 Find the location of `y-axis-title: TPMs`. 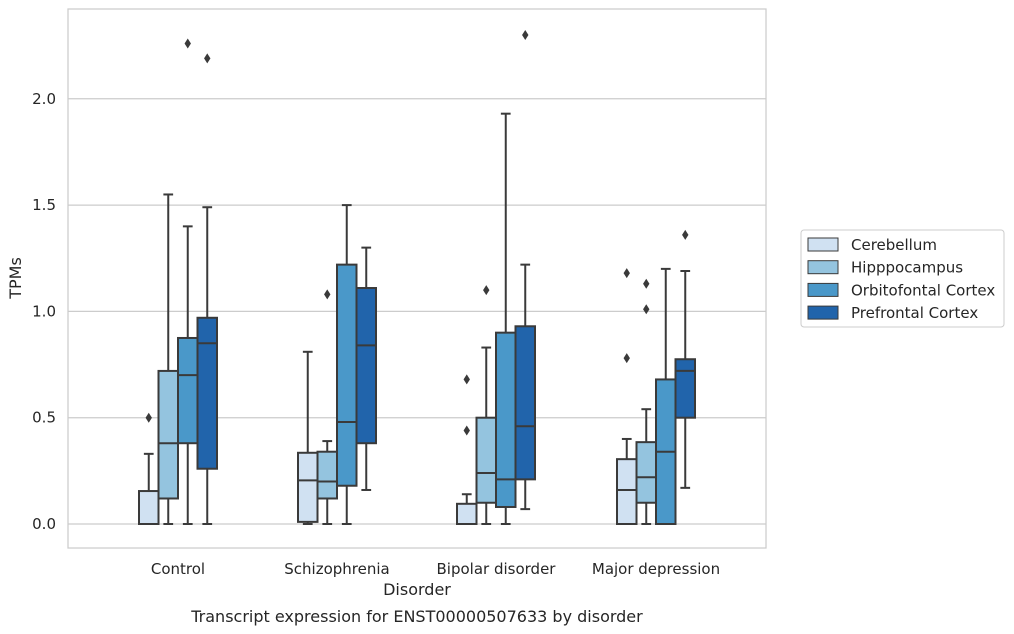

y-axis-title: TPMs is located at coordinates (15, 278).